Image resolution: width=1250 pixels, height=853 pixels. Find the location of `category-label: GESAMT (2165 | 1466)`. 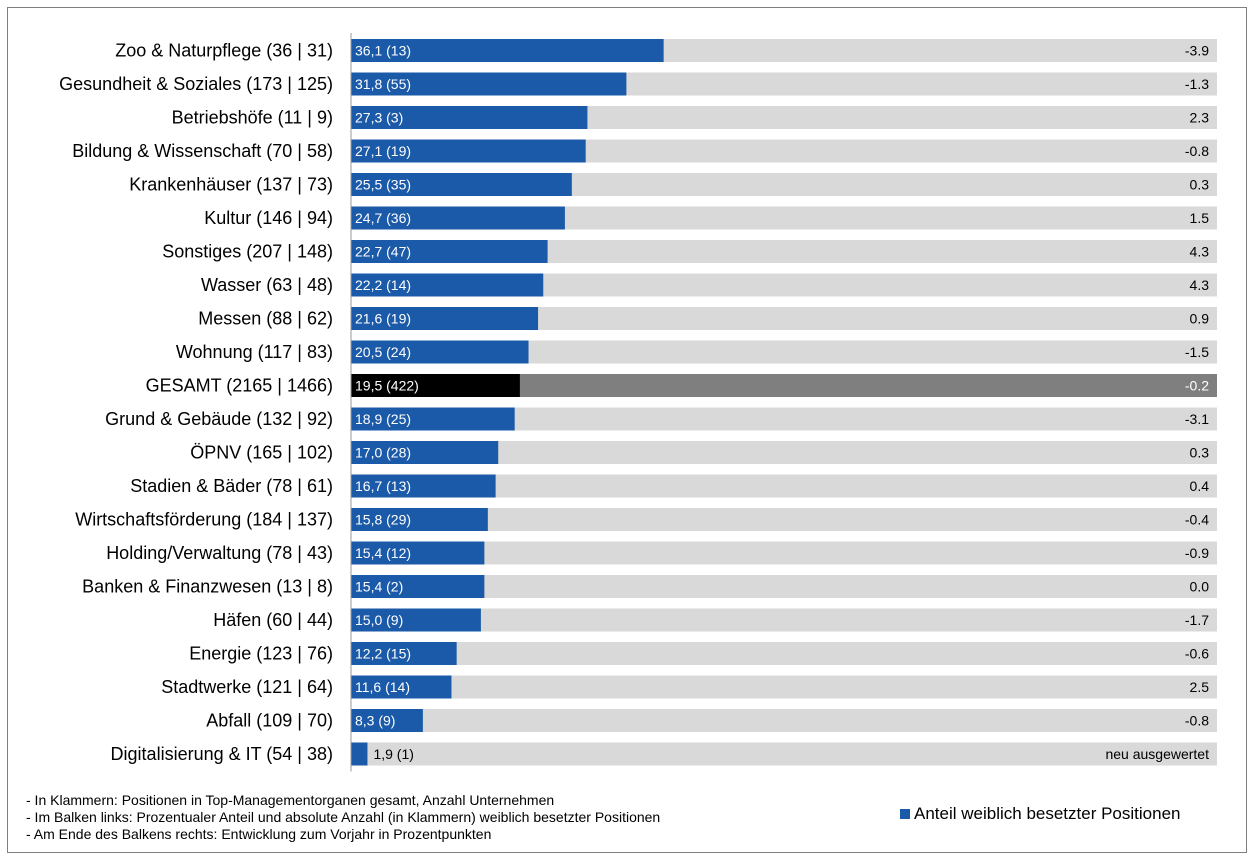

category-label: GESAMT (2165 | 1466) is located at coordinates (239, 386).